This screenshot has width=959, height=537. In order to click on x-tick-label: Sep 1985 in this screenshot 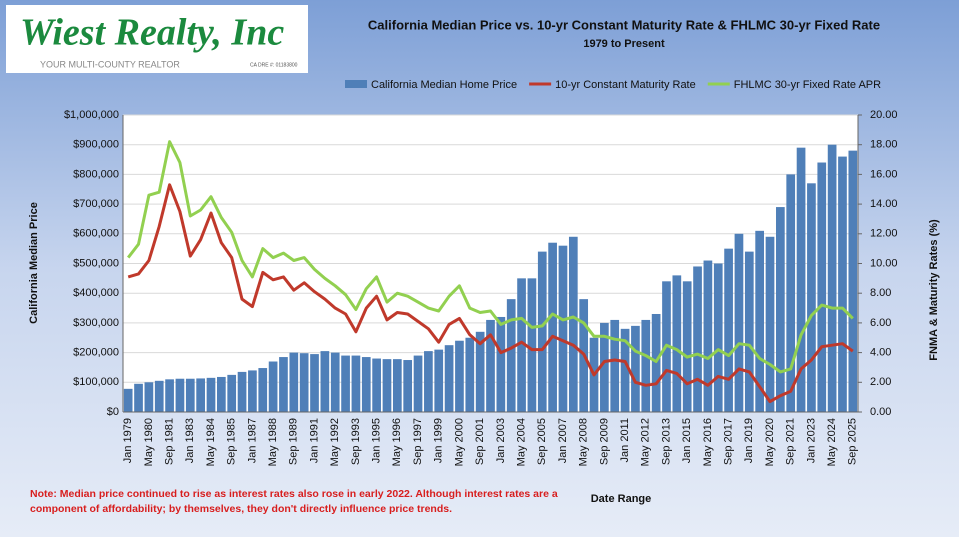, I will do `click(232, 441)`.